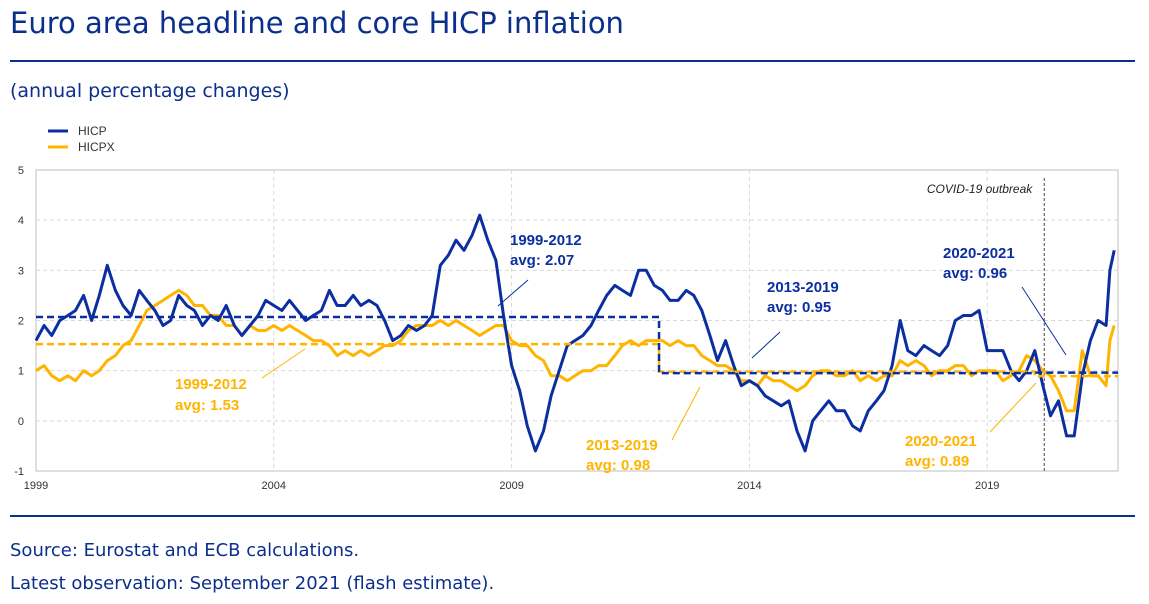 Image resolution: width=1149 pixels, height=604 pixels. What do you see at coordinates (572, 516) in the screenshot?
I see `bottom-rule` at bounding box center [572, 516].